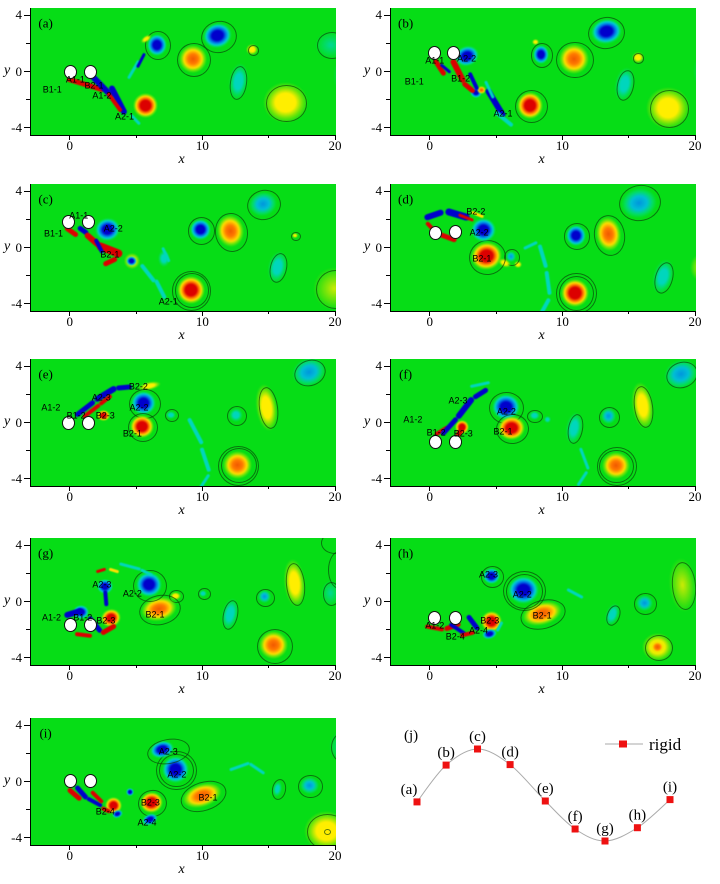 The image size is (720, 884). Describe the element at coordinates (183, 782) in the screenshot. I see `vorticity-plot: B2-4 B2-3 A2-4 A2-3 A2-2 B2-1 (i)` at that location.